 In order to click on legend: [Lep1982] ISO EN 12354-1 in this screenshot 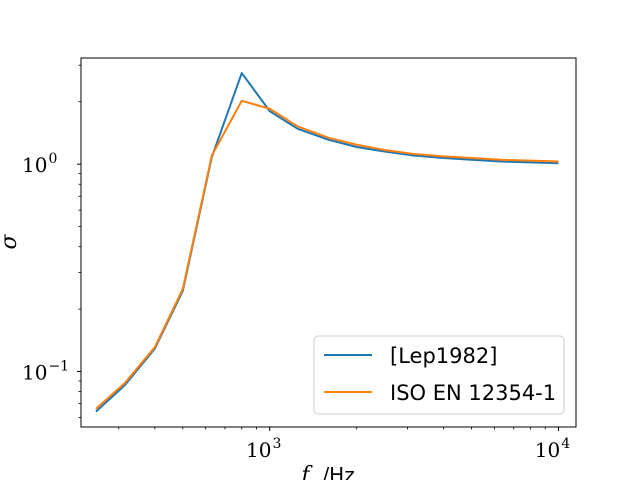, I will do `click(439, 375)`.